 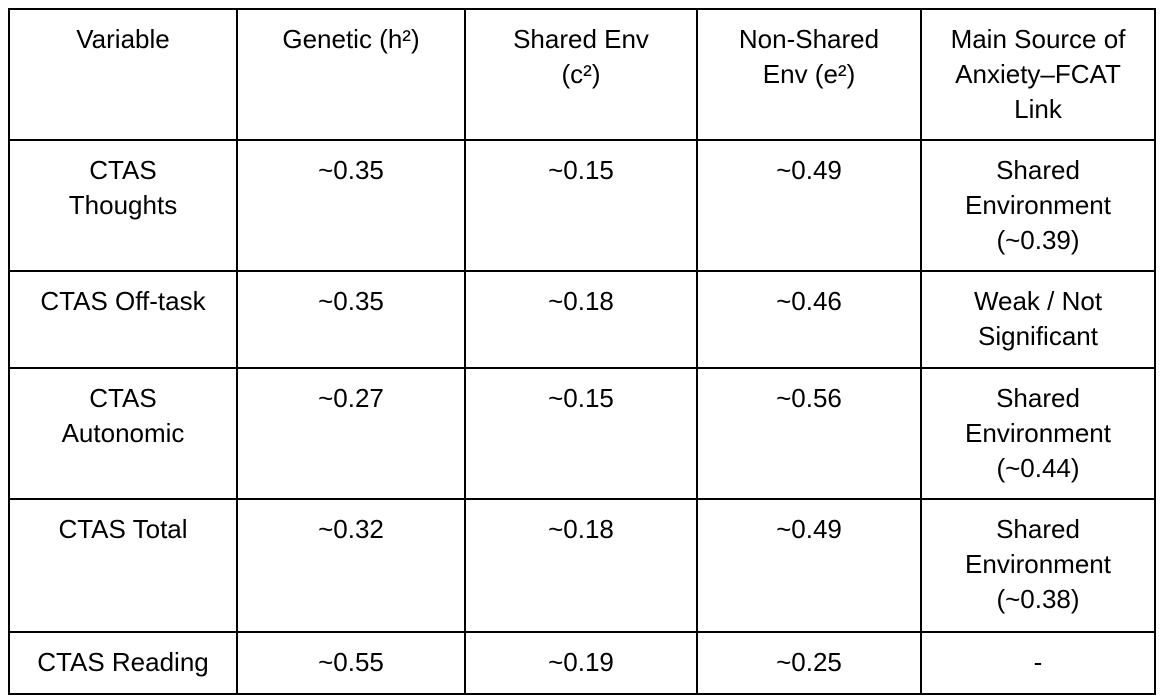 I want to click on cell-genetic: ~0.55, so click(x=351, y=663).